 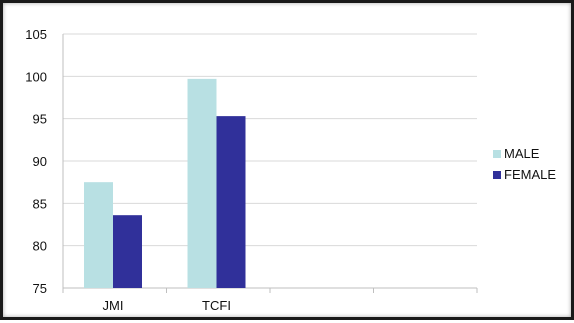 What do you see at coordinates (524, 164) in the screenshot?
I see `legend: MALE FEMALE` at bounding box center [524, 164].